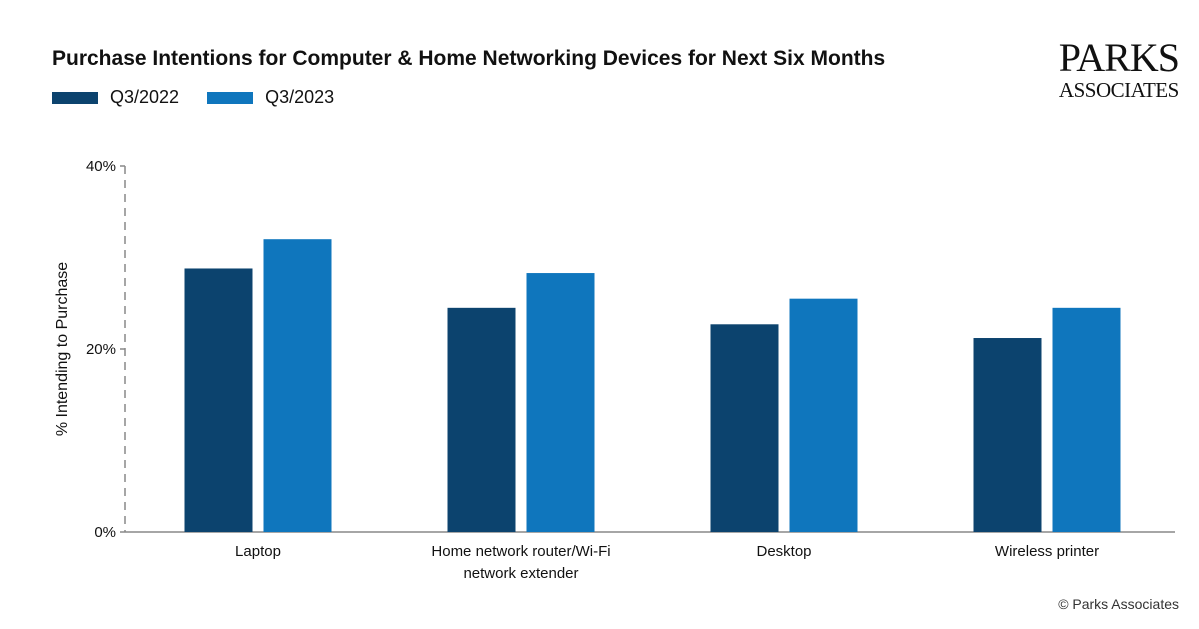 This screenshot has width=1199, height=629. What do you see at coordinates (1119, 57) in the screenshot?
I see `logo-line1: PARKS` at bounding box center [1119, 57].